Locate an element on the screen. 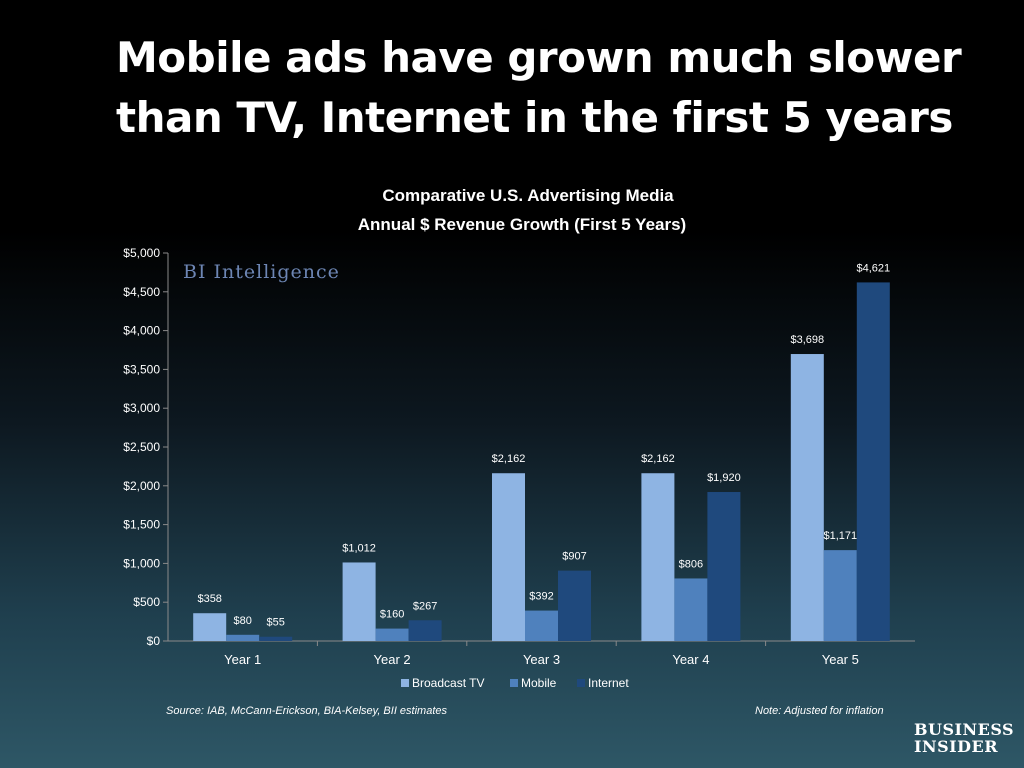  data-label: $806 is located at coordinates (691, 564).